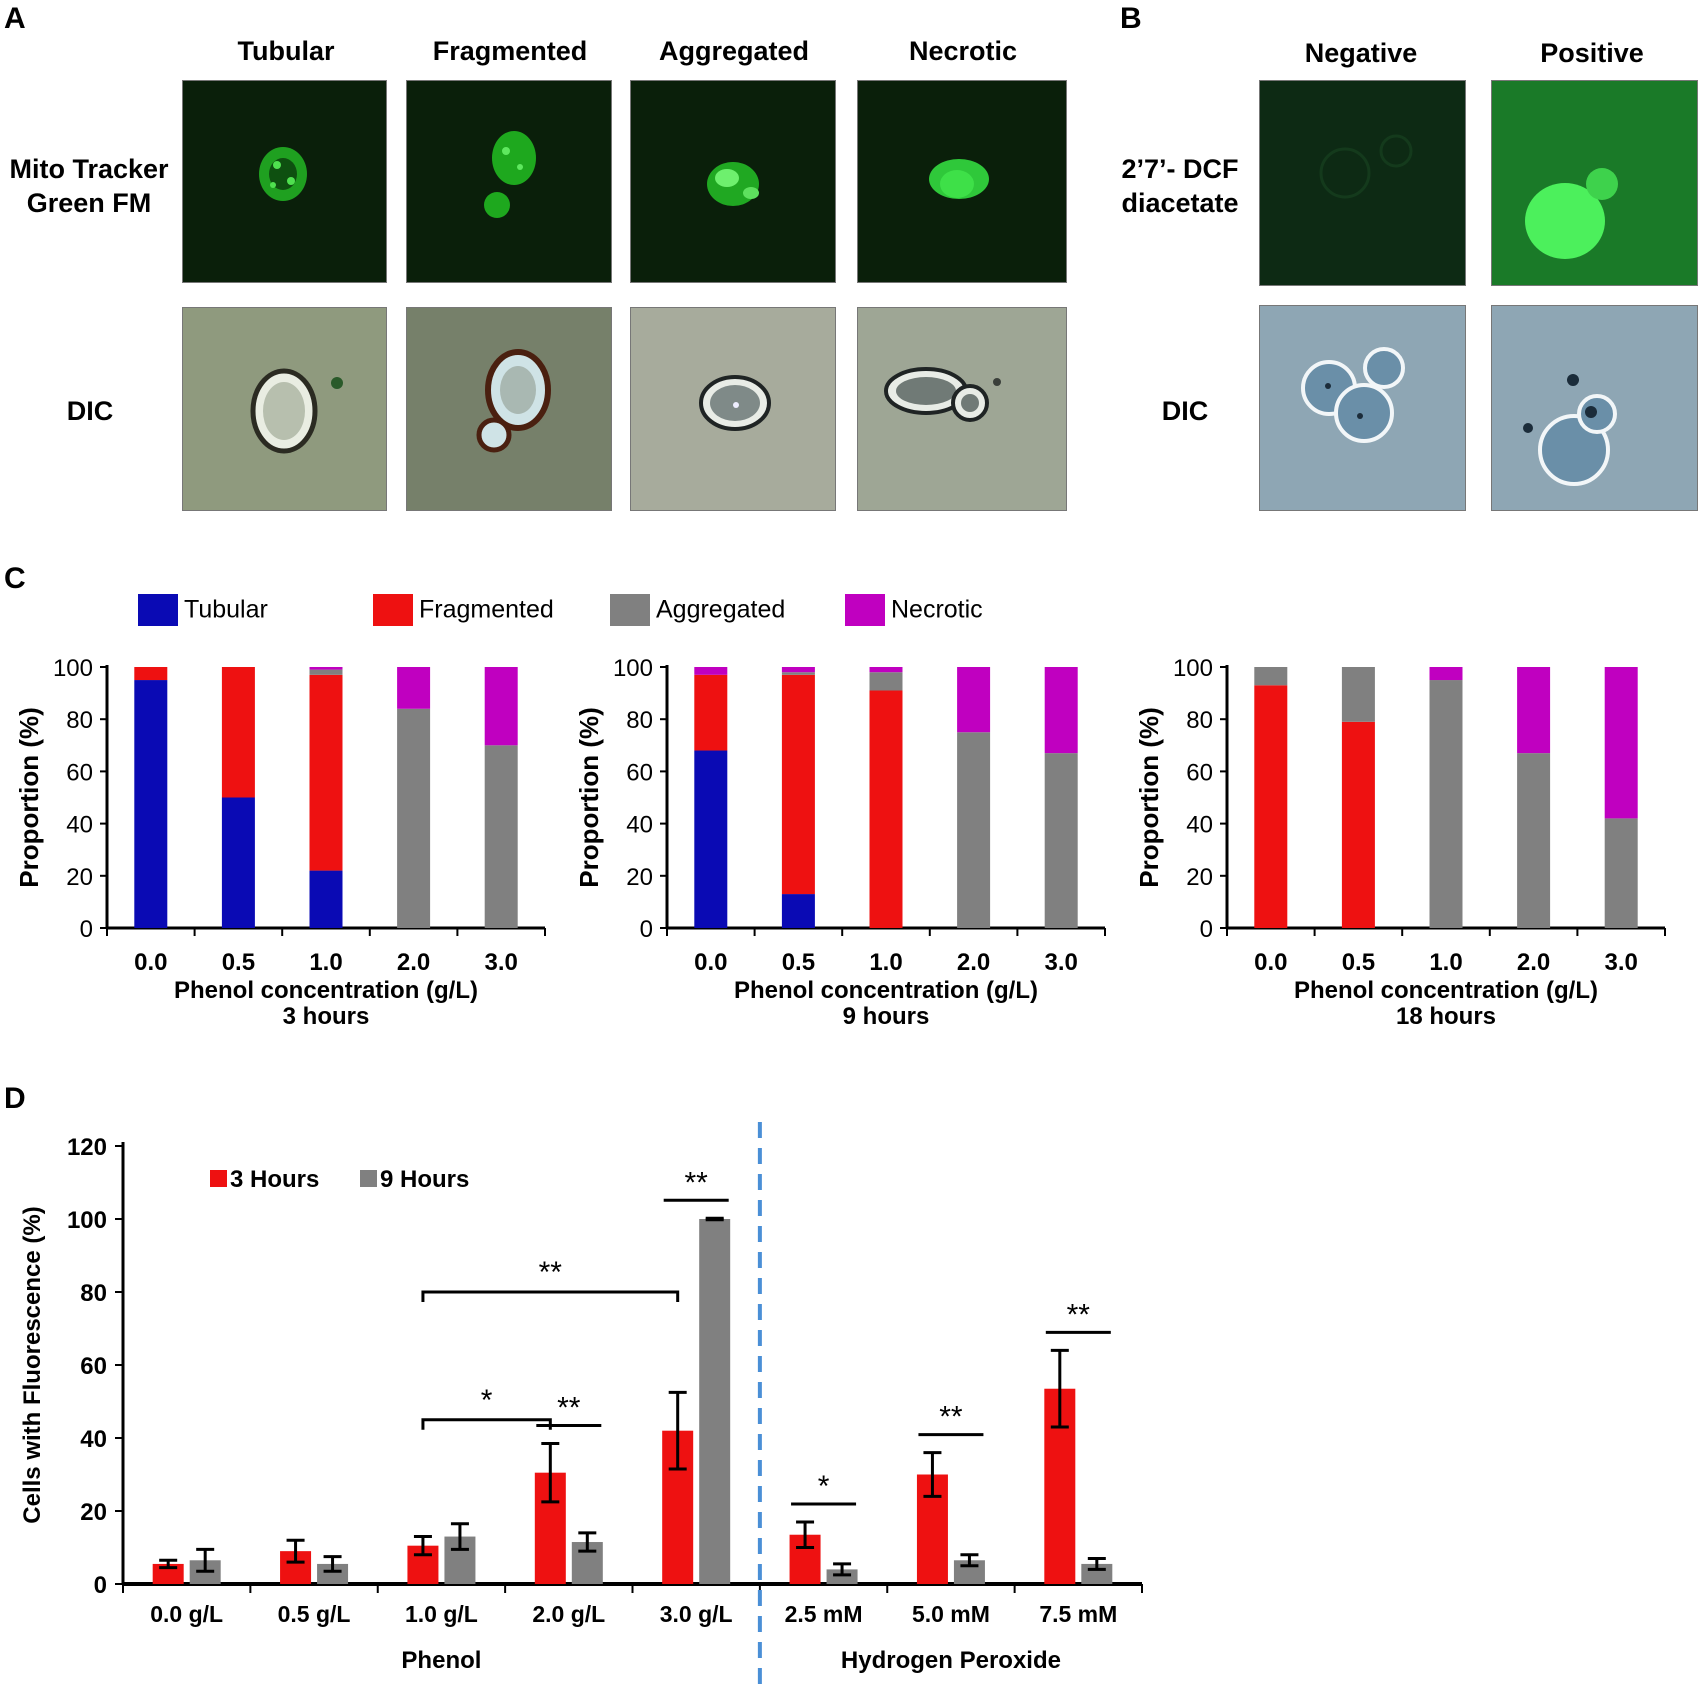 Image resolution: width=1700 pixels, height=1689 pixels. Describe the element at coordinates (697, 610) in the screenshot. I see `legend-aggregated: Aggregated` at that location.